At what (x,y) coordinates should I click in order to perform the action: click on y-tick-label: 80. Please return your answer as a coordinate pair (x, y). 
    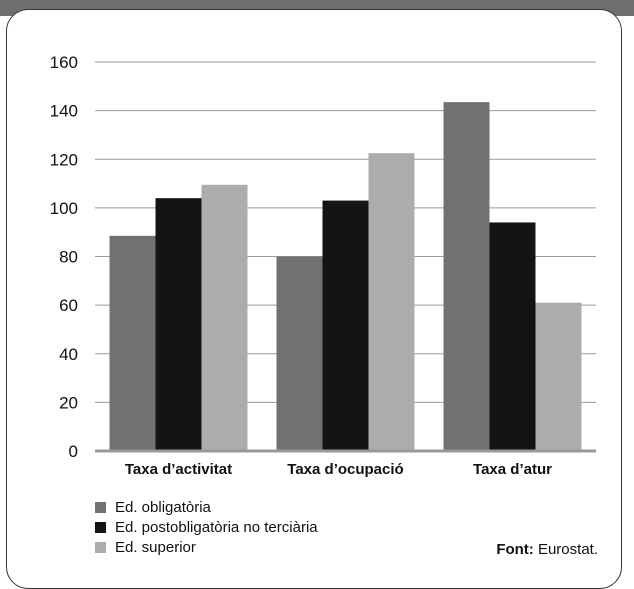
    Looking at the image, I should click on (68, 257).